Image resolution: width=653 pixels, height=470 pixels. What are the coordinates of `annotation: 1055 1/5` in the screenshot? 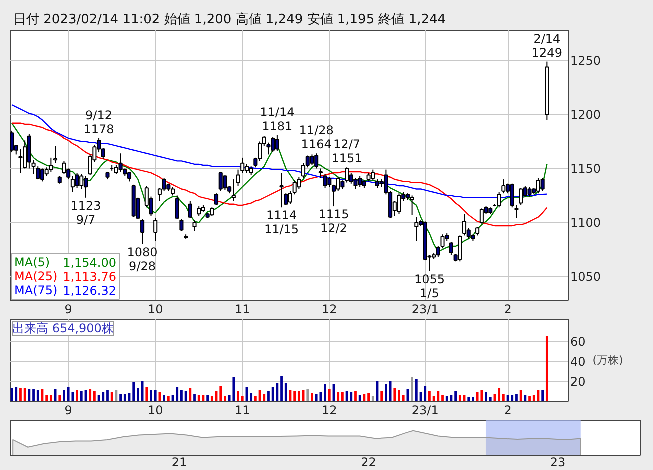 It's located at (429, 286).